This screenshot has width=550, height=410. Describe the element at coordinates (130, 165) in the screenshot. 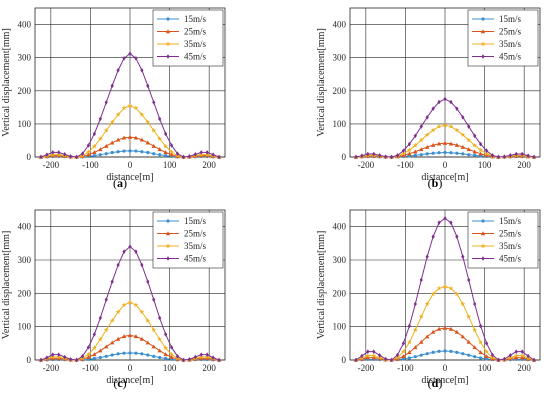

I see `x-tick-label: 0` at that location.